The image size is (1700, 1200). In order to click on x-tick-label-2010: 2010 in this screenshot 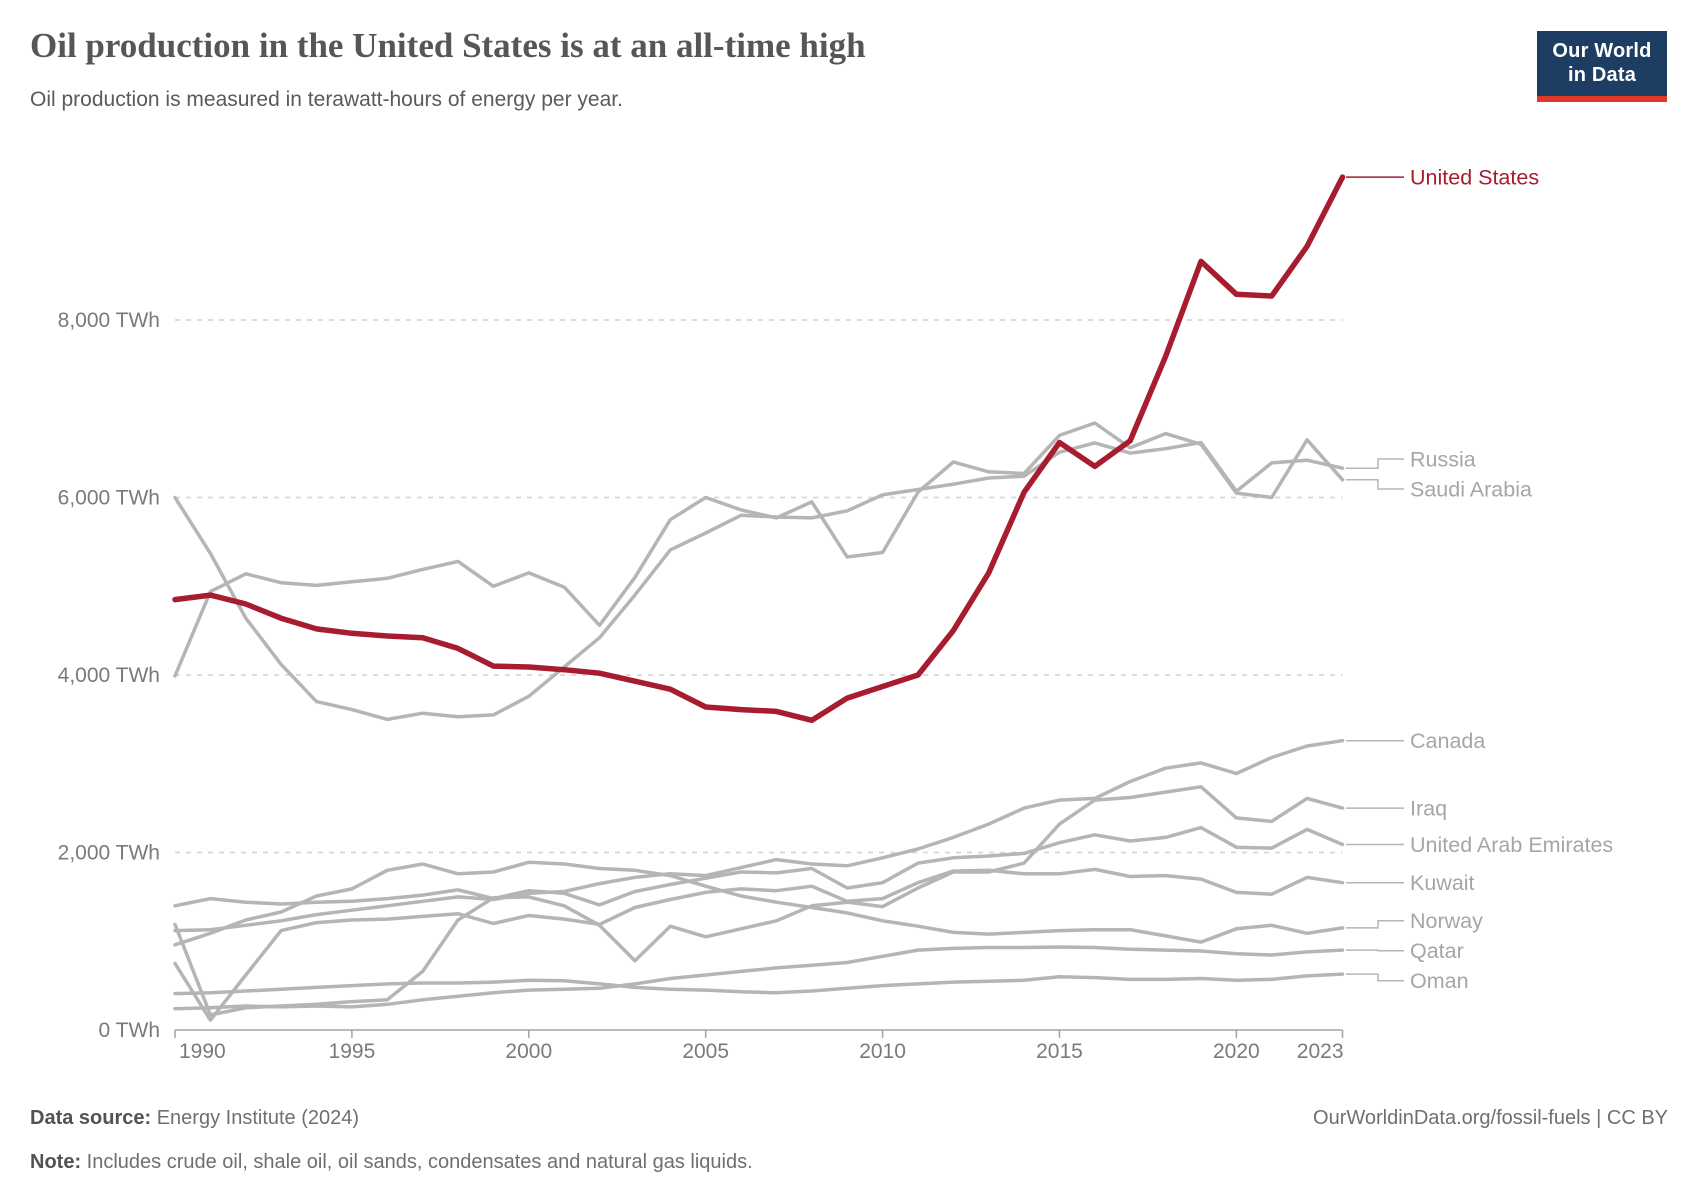, I will do `click(882, 1051)`.